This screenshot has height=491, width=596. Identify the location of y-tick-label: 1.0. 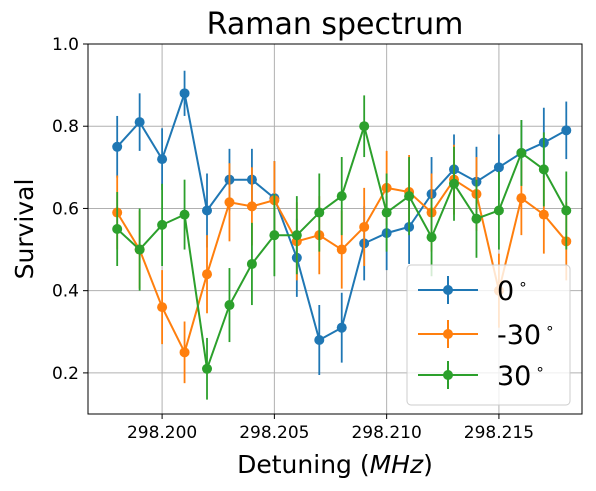
(65, 45).